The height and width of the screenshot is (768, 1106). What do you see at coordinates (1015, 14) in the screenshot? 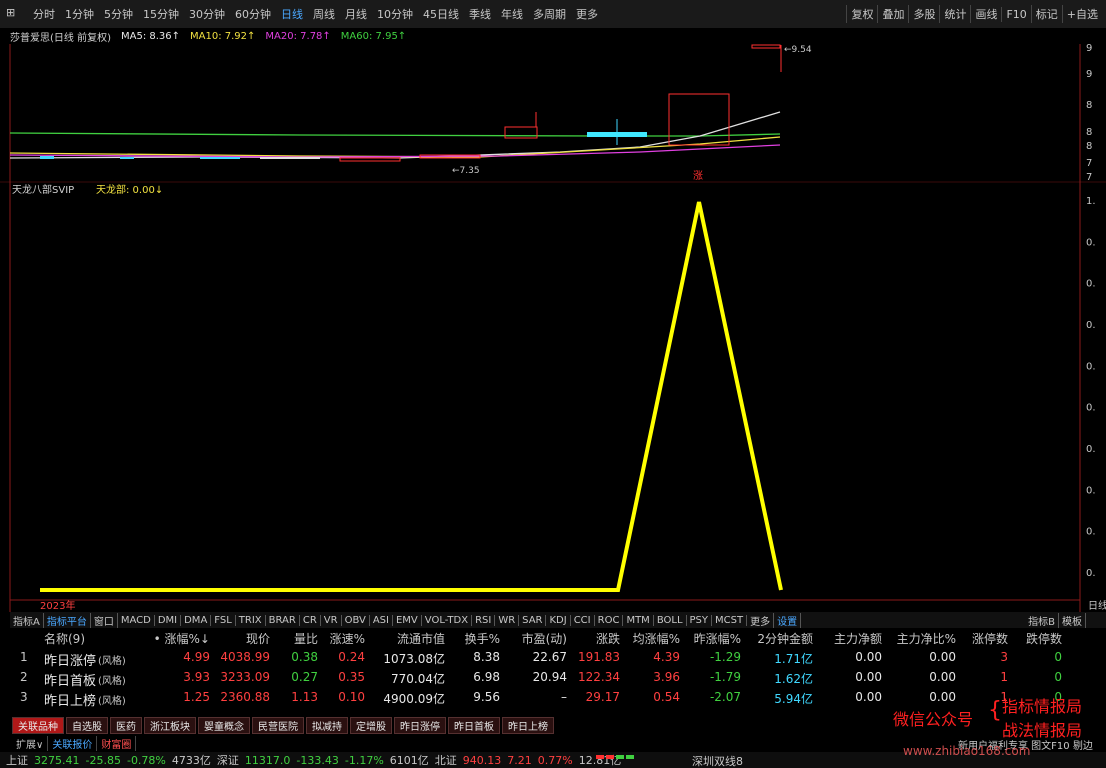
I see `tool-button: F10` at bounding box center [1015, 14].